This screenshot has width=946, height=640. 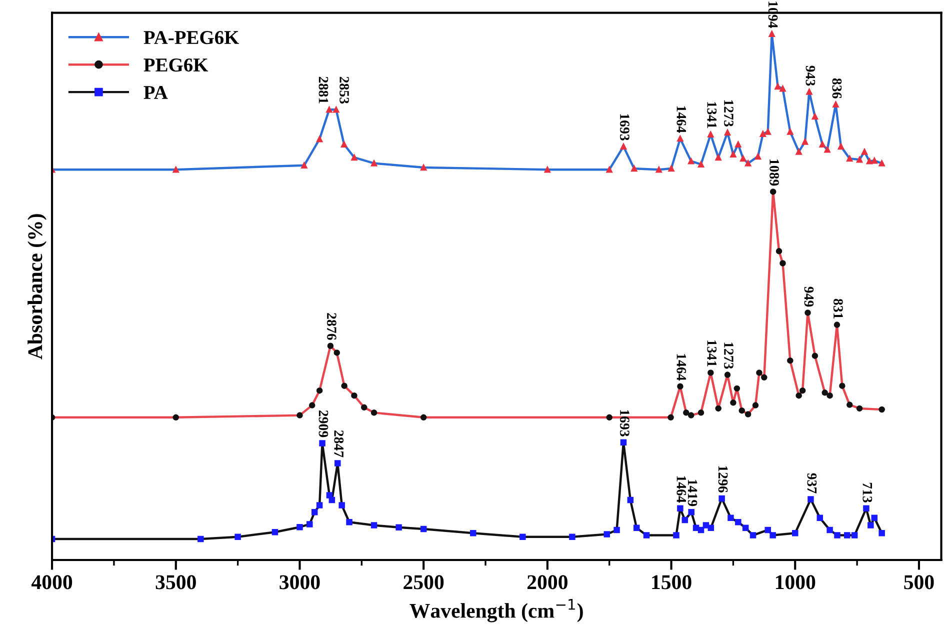 What do you see at coordinates (192, 37) in the screenshot?
I see `legend-label: PA-PEG6K` at bounding box center [192, 37].